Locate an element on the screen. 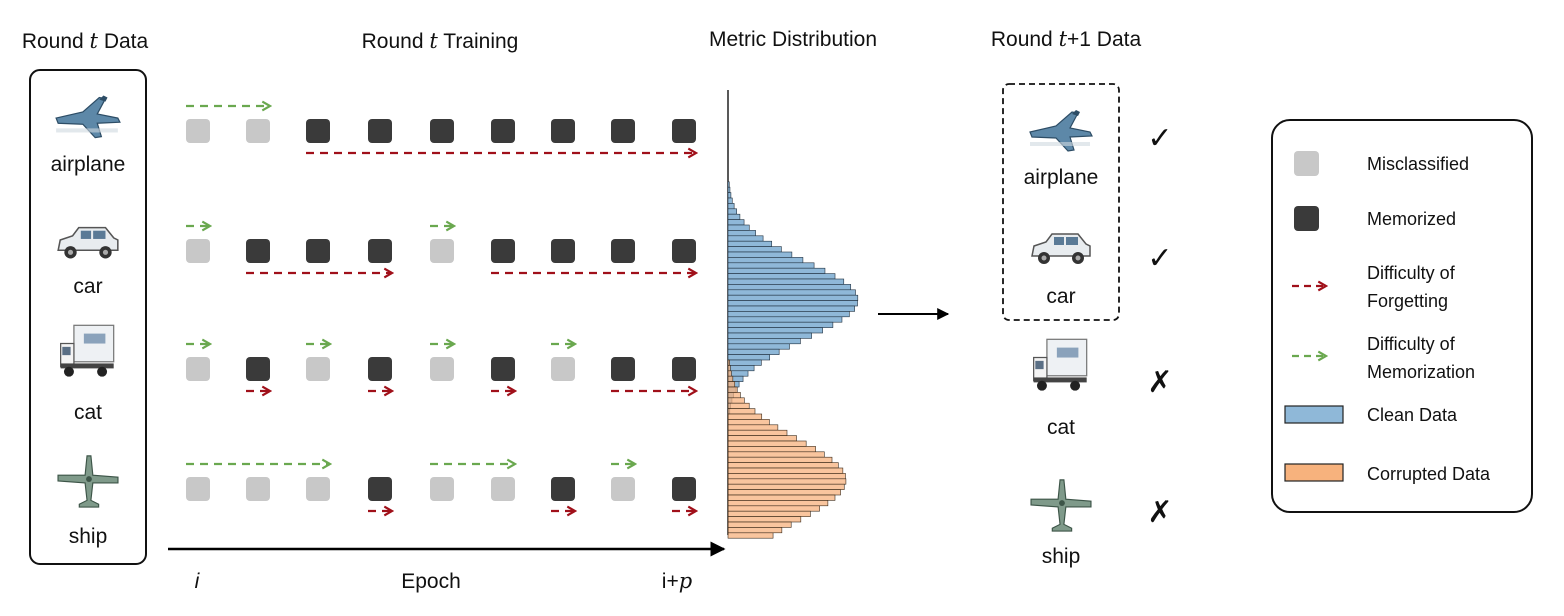 The width and height of the screenshot is (1564, 616). sample-label: car is located at coordinates (87, 286).